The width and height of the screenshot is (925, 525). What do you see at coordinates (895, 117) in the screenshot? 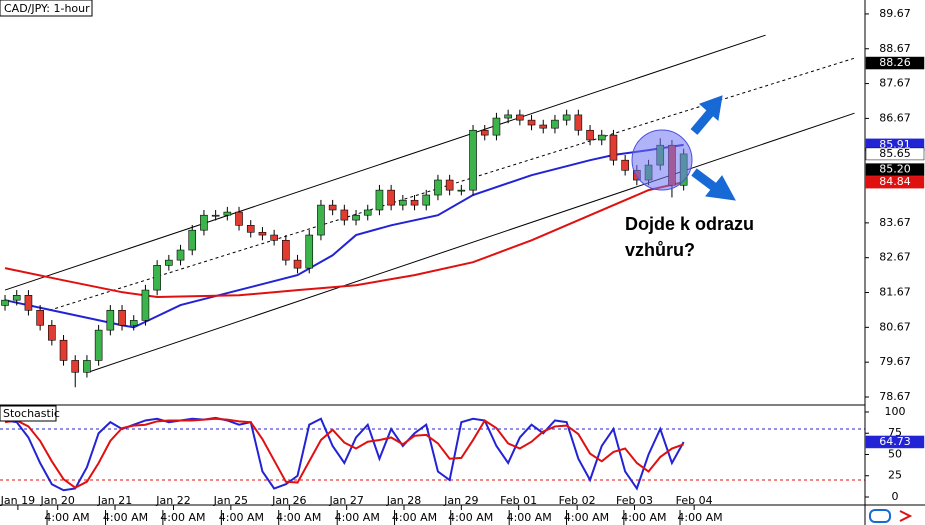
I see `y-tick-label: 86.67` at bounding box center [895, 117].